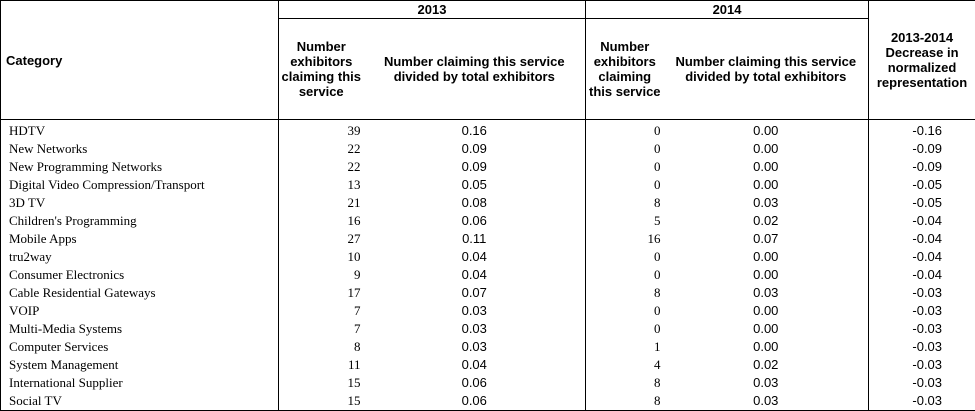 This screenshot has height=411, width=975. Describe the element at coordinates (321, 69) in the screenshot. I see `num-exhibitors-2013-header: Number exhibitors claiming this service` at that location.